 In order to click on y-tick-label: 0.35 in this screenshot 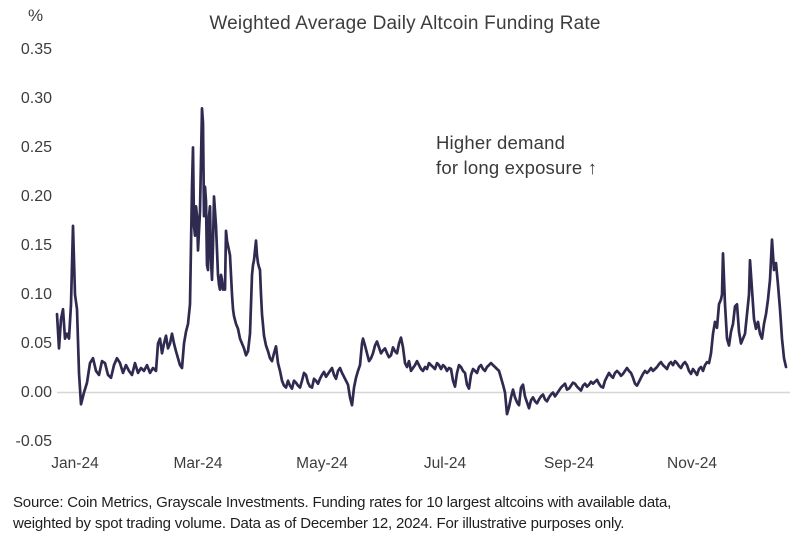, I will do `click(36, 49)`.